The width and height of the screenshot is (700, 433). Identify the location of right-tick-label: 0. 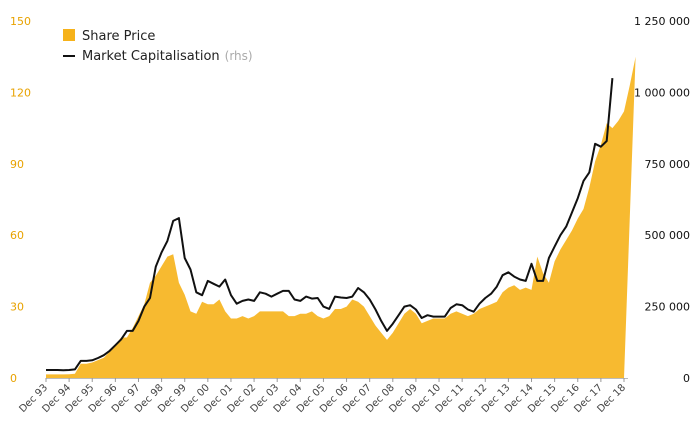
(686, 378).